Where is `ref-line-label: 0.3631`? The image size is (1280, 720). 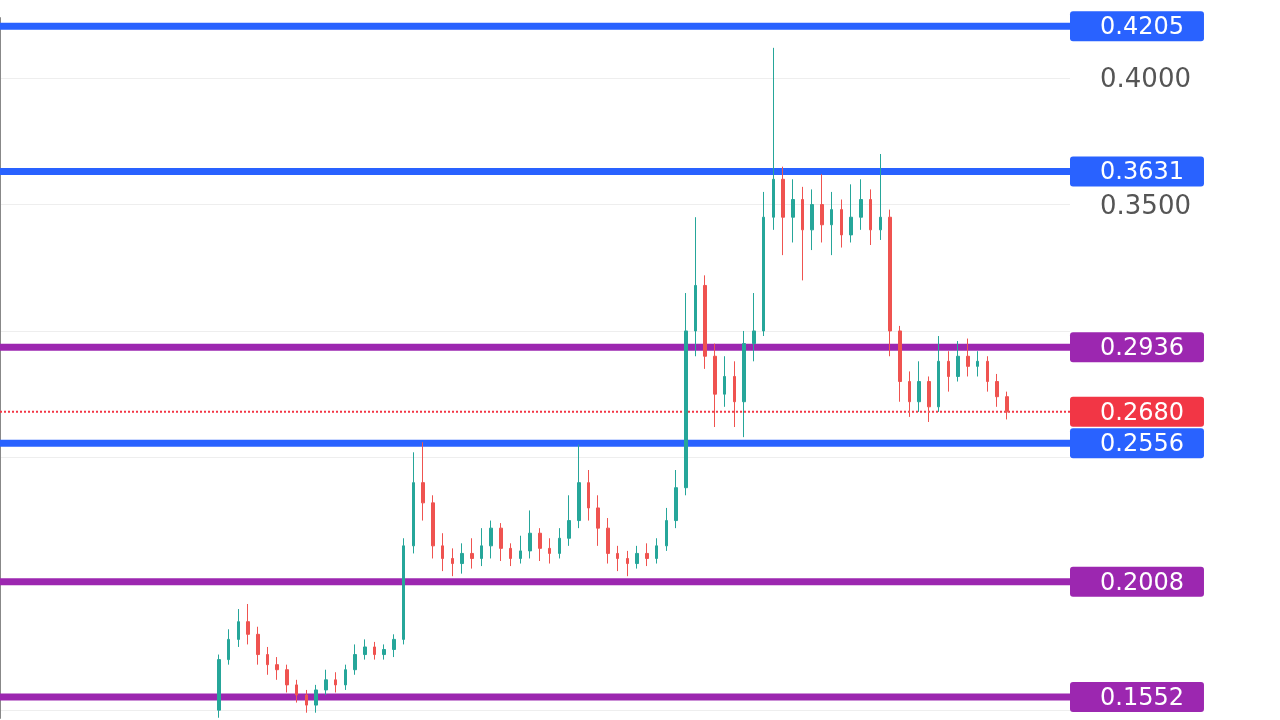 ref-line-label: 0.3631 is located at coordinates (1142, 171).